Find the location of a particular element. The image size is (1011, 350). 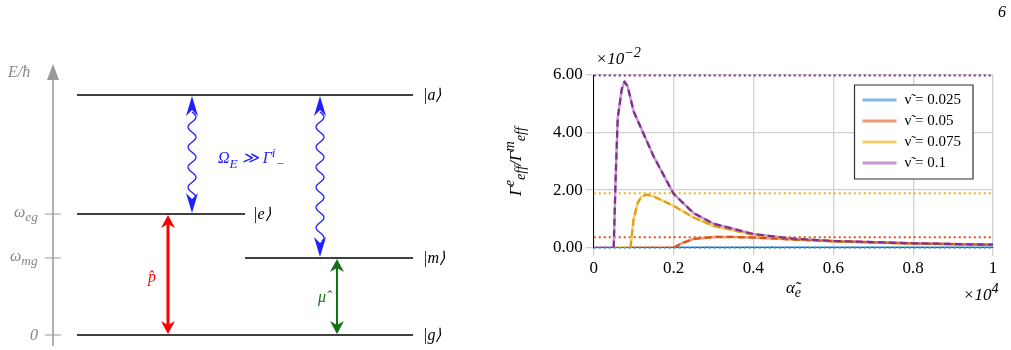

text: ω$_{mg}$ is located at coordinates (24, 258).